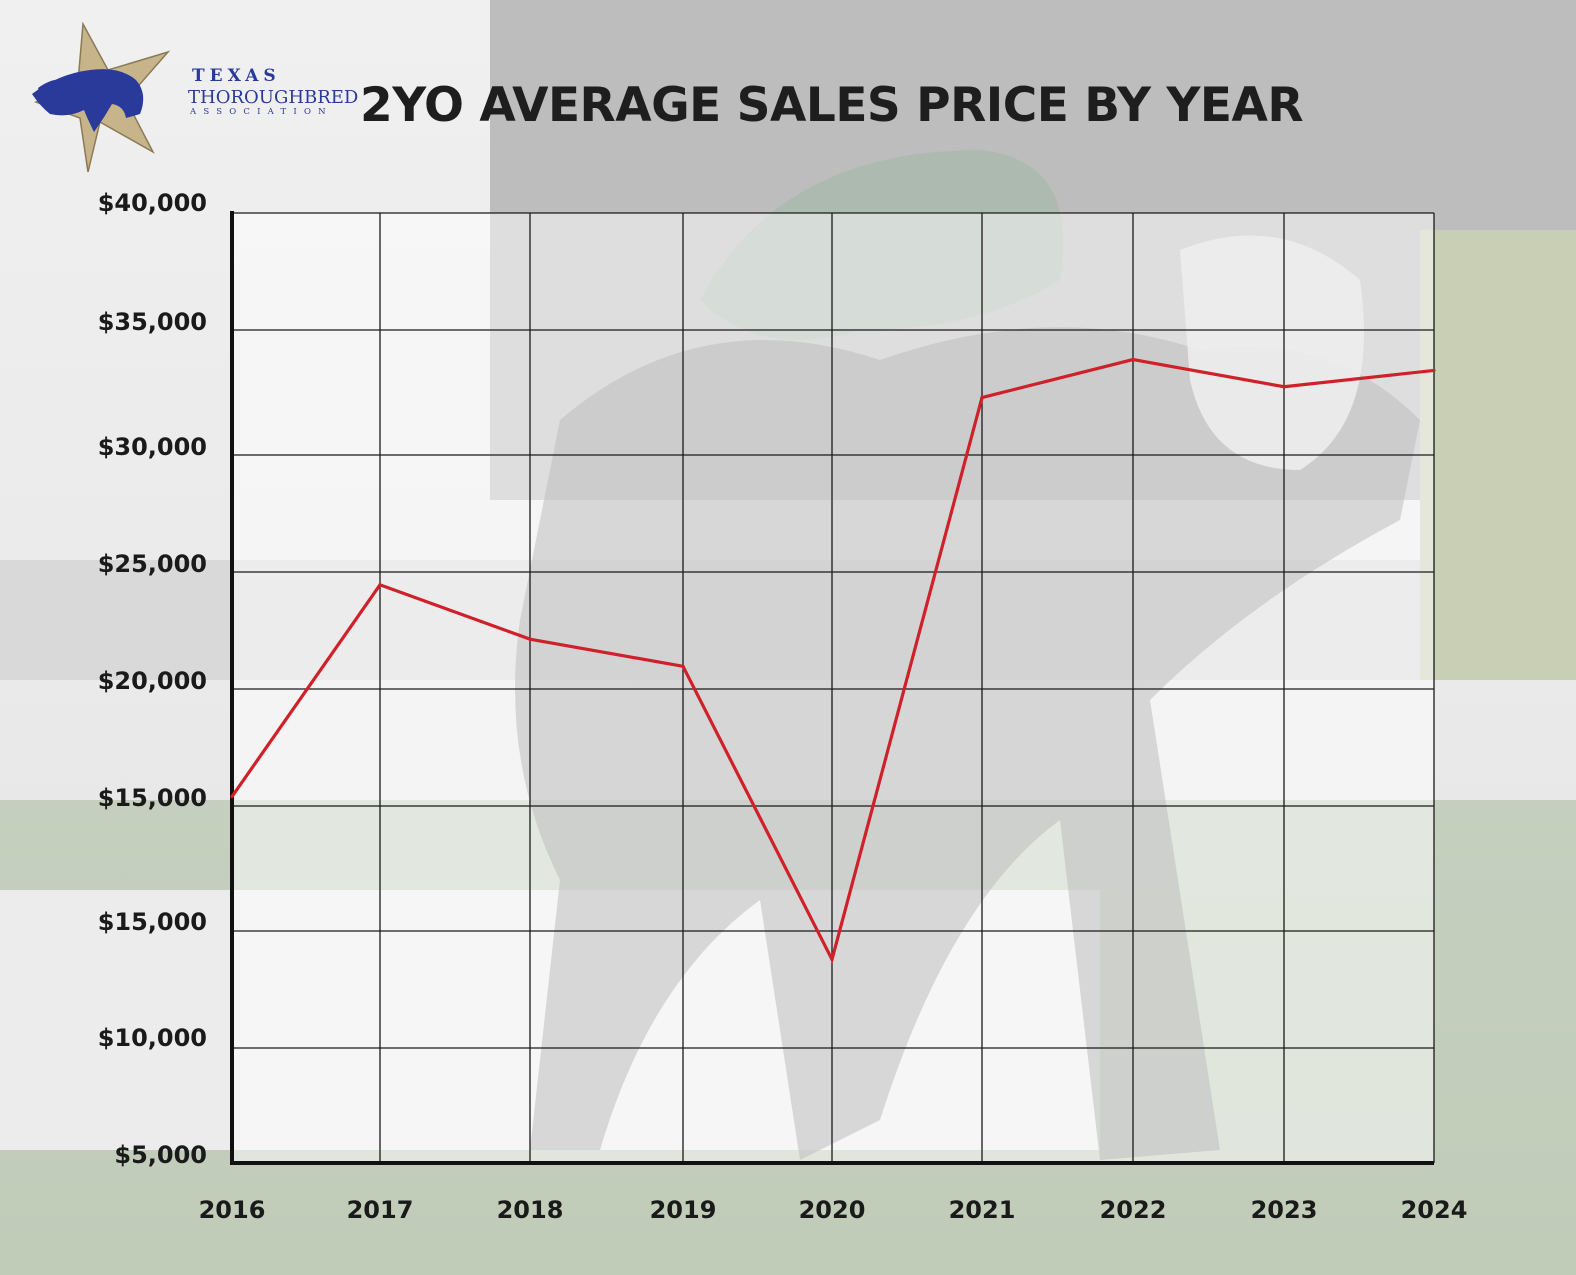 This screenshot has height=1275, width=1576. I want to click on x-tick-label: 2024, so click(1434, 1210).